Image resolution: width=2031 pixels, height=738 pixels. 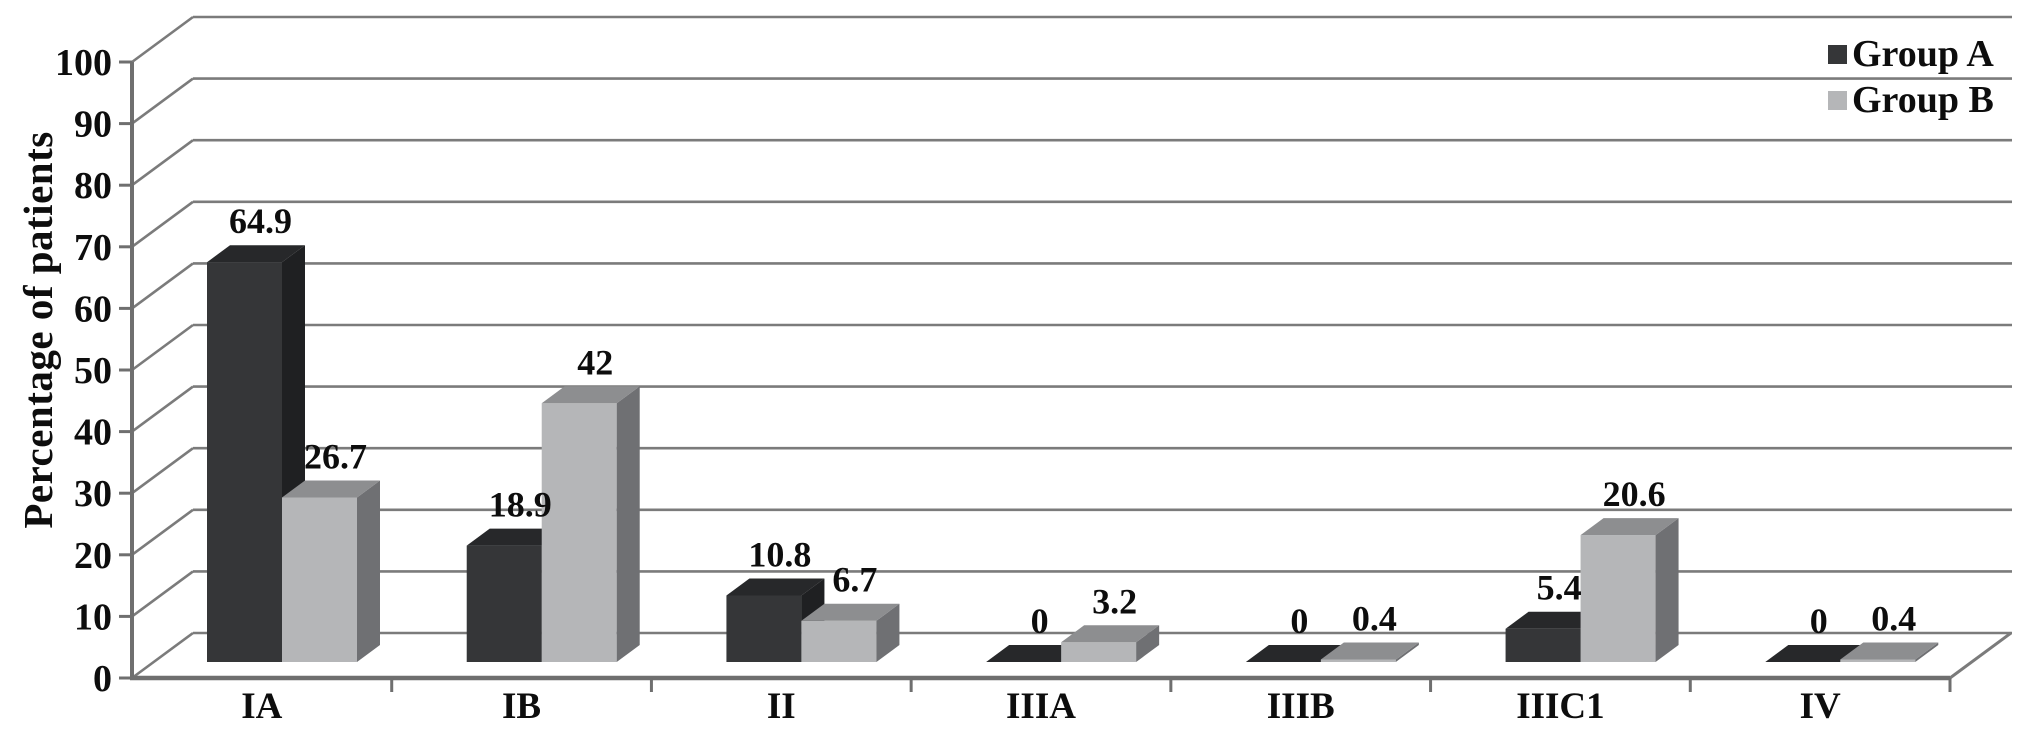 I want to click on bar-group-b-iiib, so click(x=1369, y=652).